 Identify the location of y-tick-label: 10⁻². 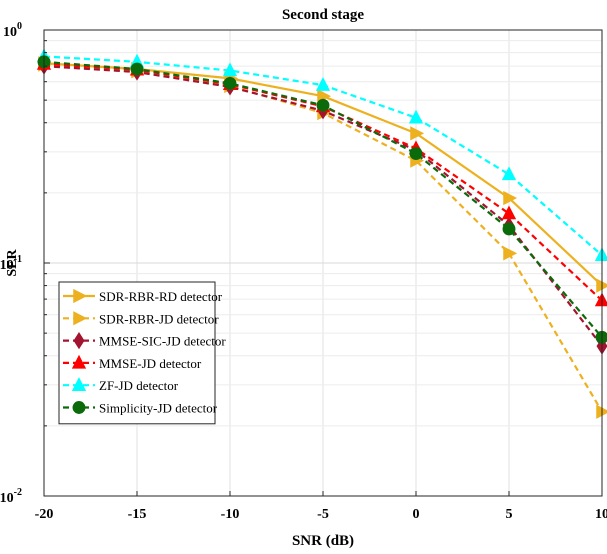
(11, 496).